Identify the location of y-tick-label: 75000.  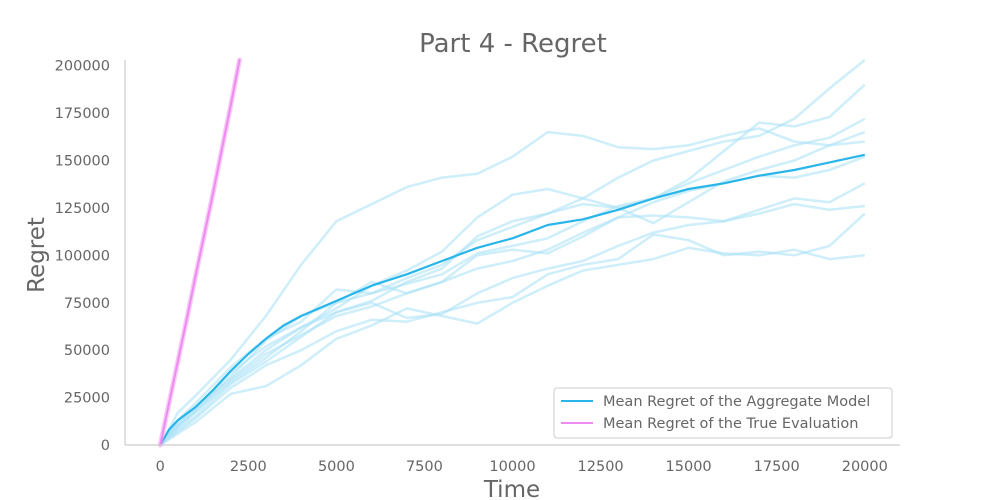
(87, 304).